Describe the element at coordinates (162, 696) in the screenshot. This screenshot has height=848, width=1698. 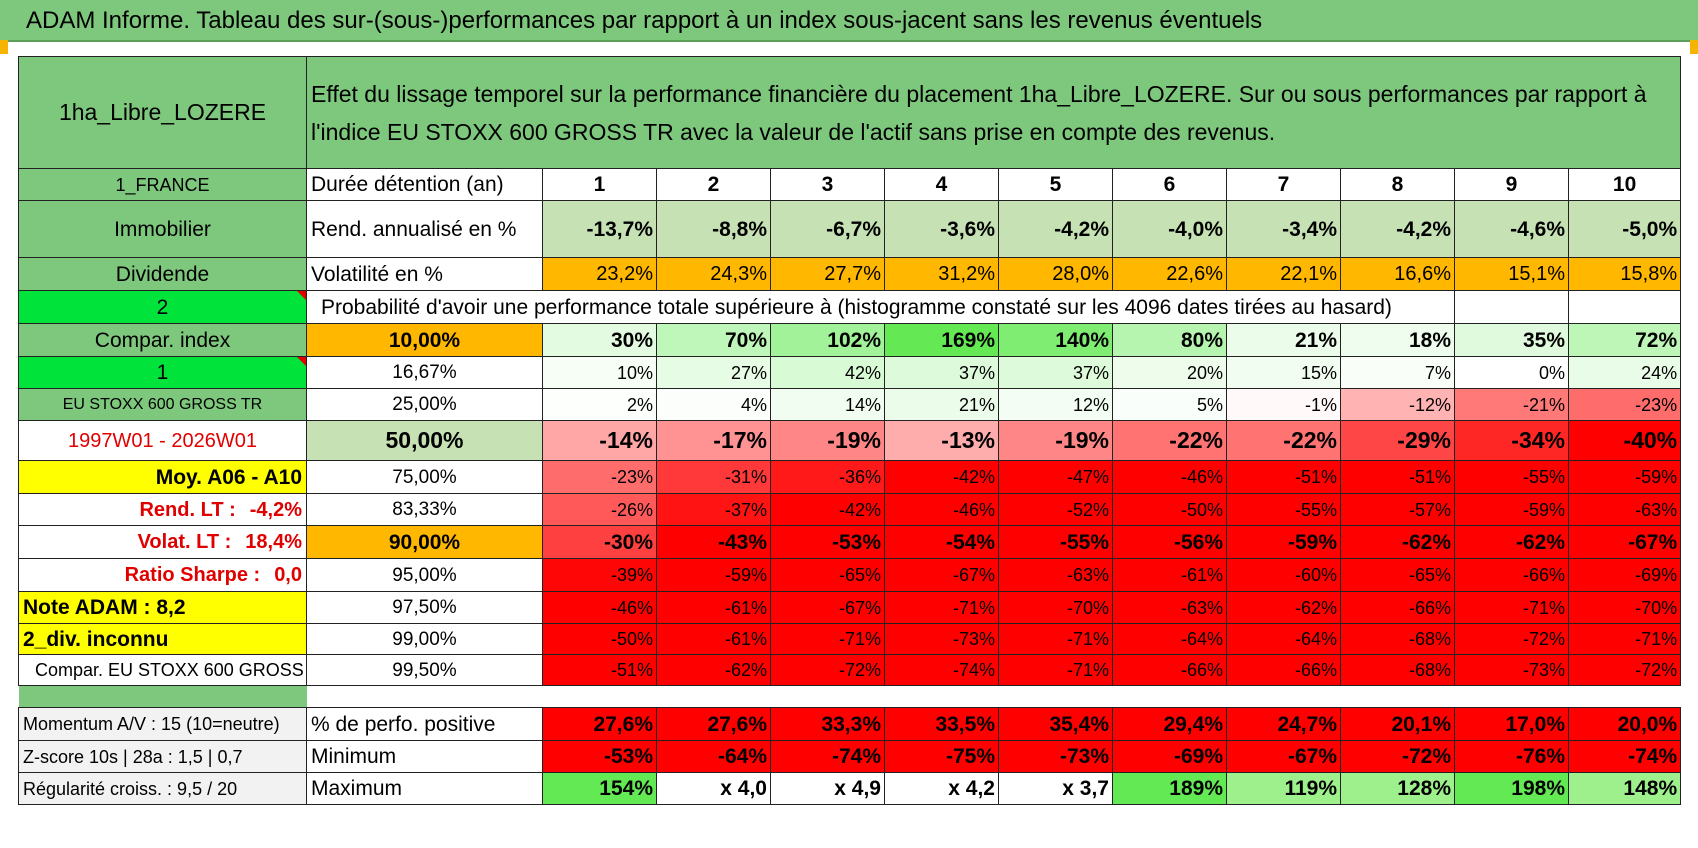
I see `spacer-green-cell` at that location.